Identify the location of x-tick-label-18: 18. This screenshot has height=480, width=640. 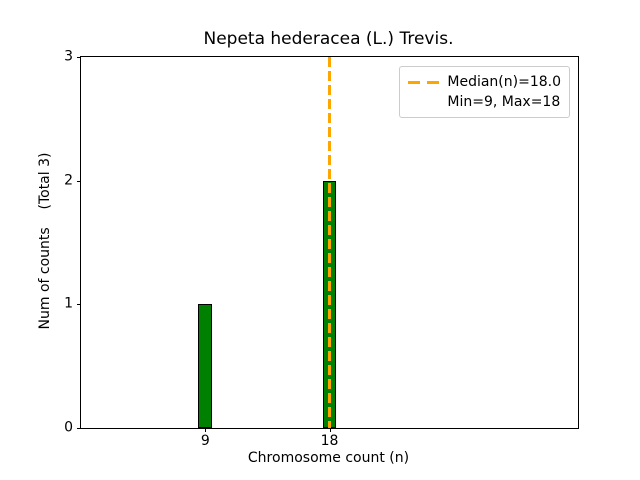
(329, 441).